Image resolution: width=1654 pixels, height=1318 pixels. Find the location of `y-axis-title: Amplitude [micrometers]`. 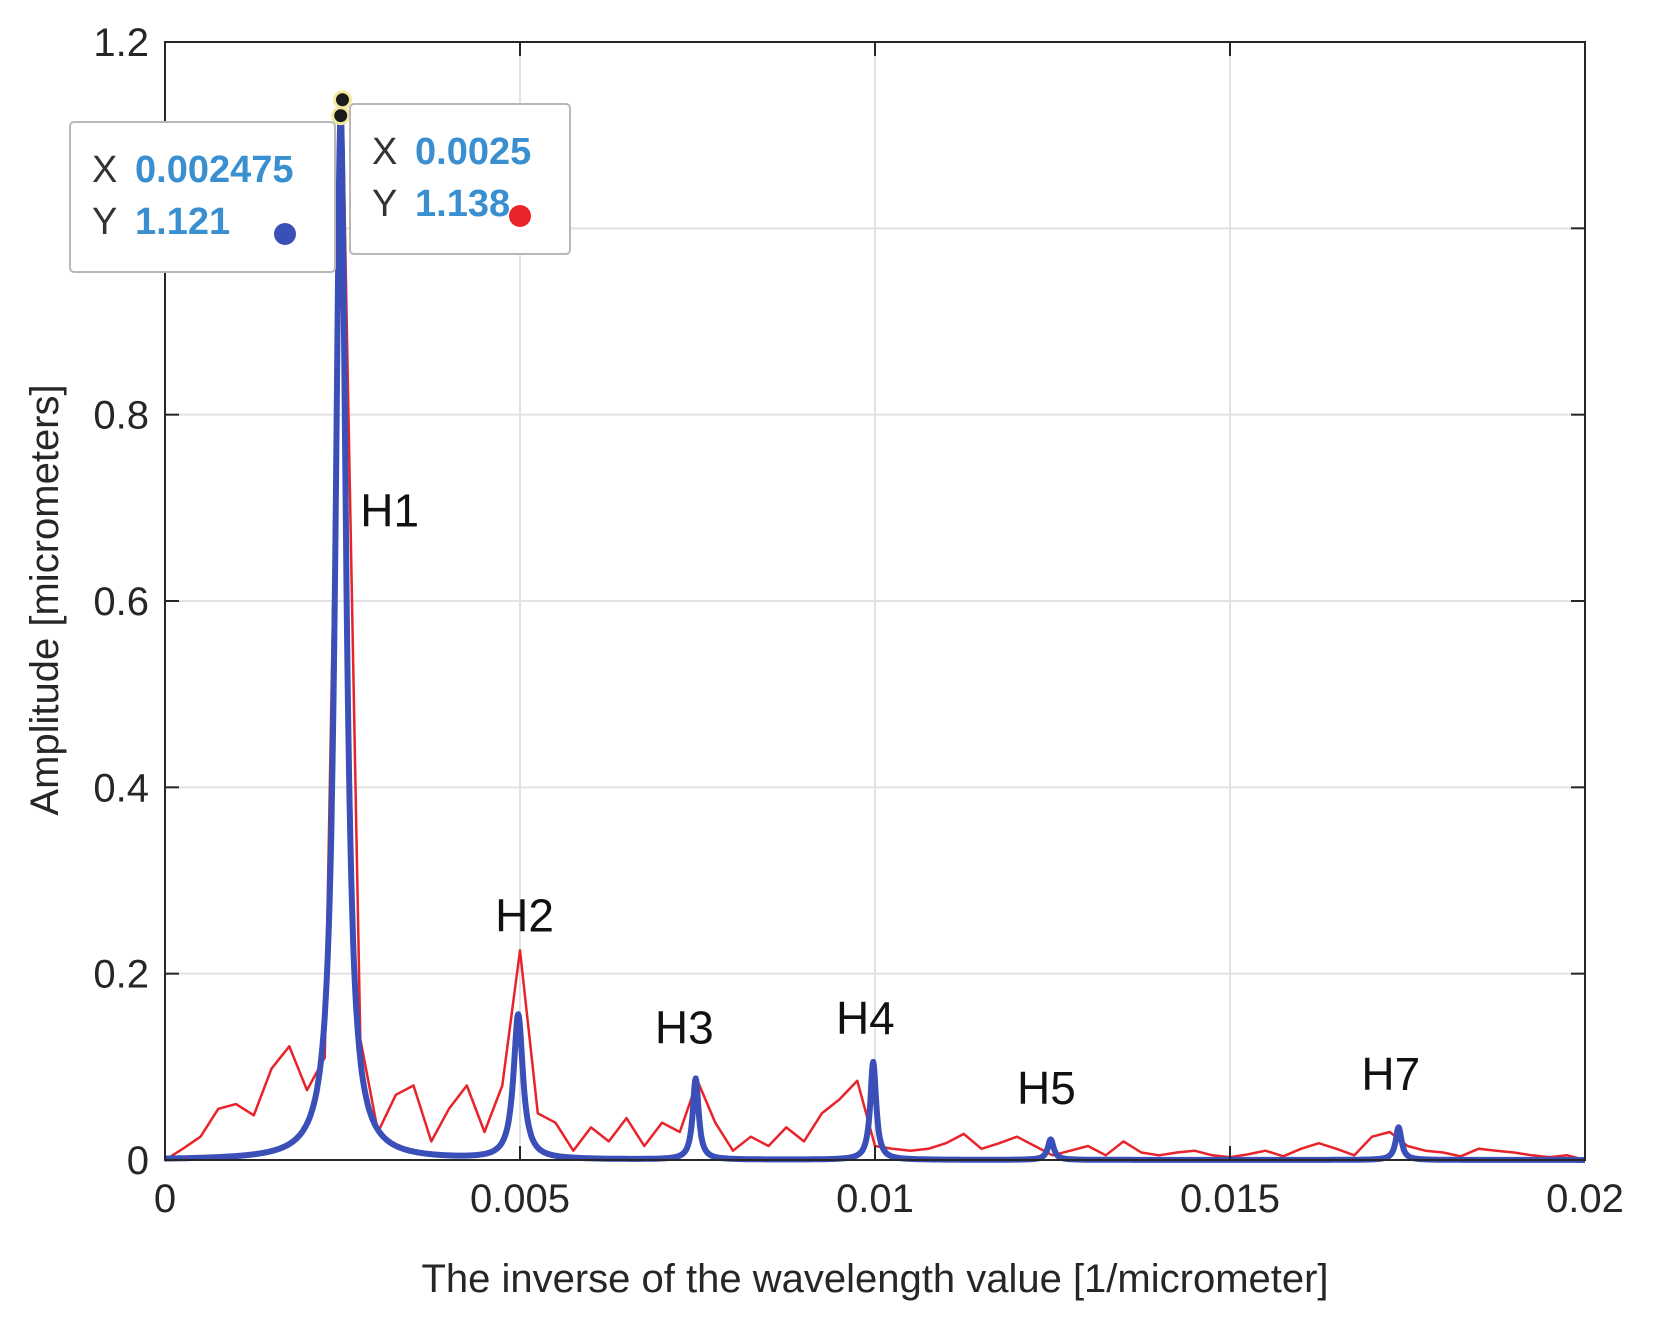

y-axis-title: Amplitude [micrometers] is located at coordinates (45, 599).